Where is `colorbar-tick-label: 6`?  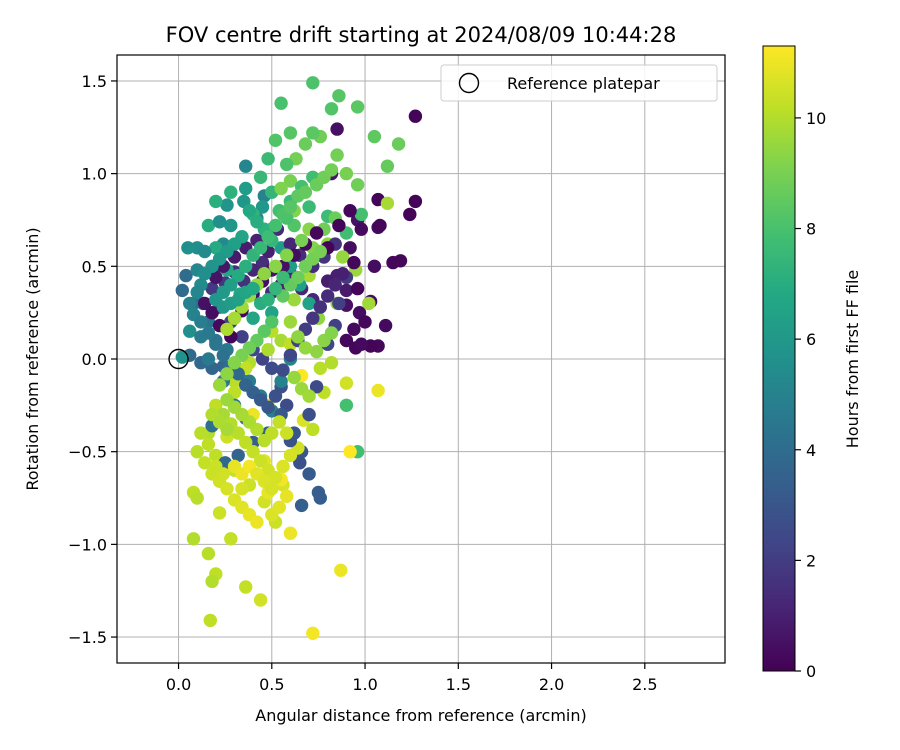 colorbar-tick-label: 6 is located at coordinates (811, 339).